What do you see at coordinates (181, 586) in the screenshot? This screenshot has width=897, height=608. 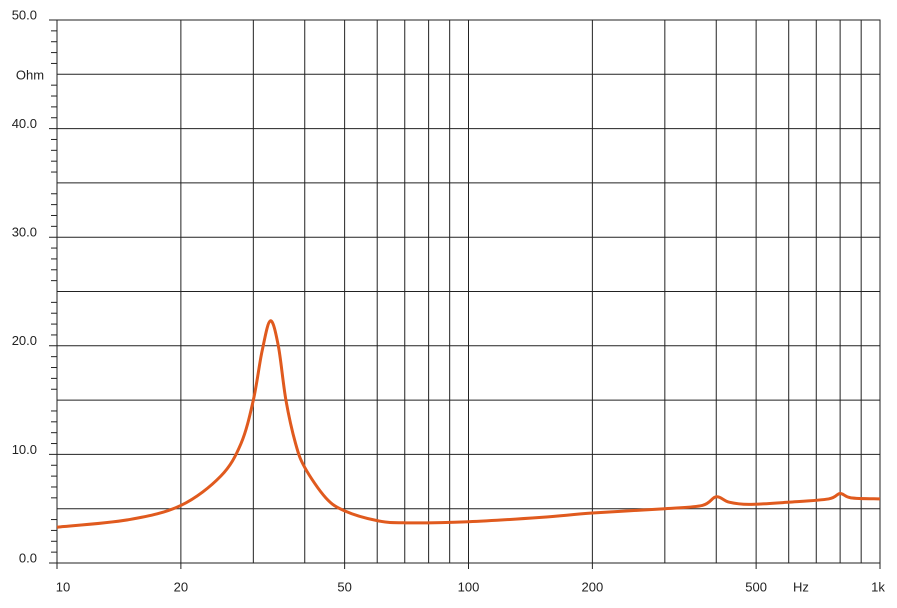 I see `x-tick-label: 20` at bounding box center [181, 586].